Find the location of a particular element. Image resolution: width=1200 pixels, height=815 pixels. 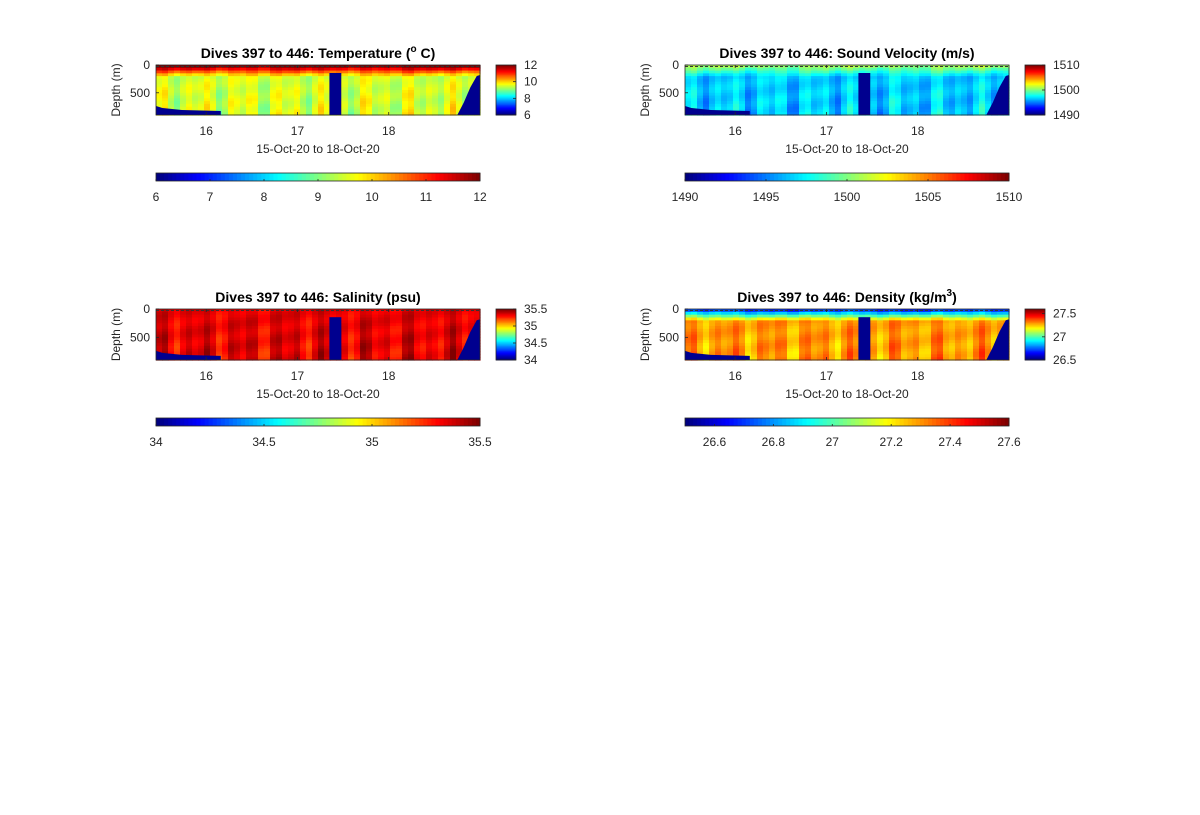

side-colorbar-tick-label: 35 is located at coordinates (531, 326).